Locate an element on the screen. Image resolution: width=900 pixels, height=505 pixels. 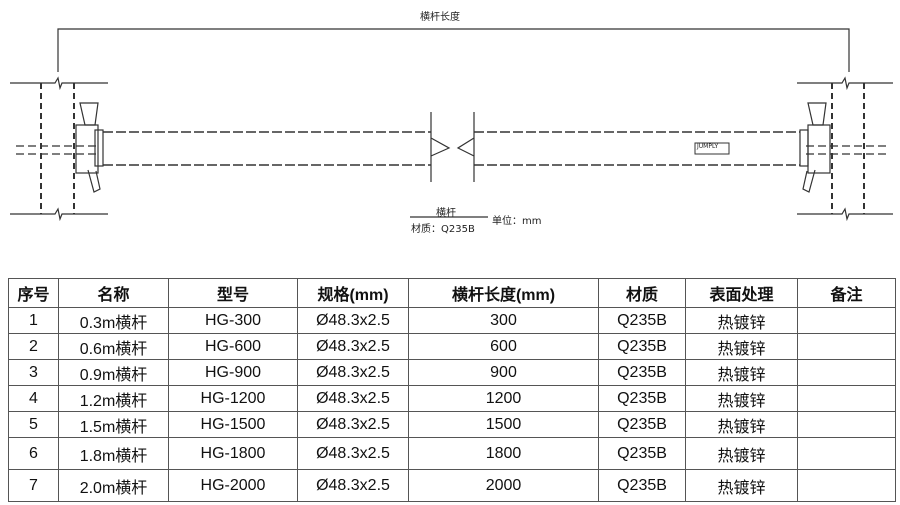
cell-length: 1200 is located at coordinates (503, 398).